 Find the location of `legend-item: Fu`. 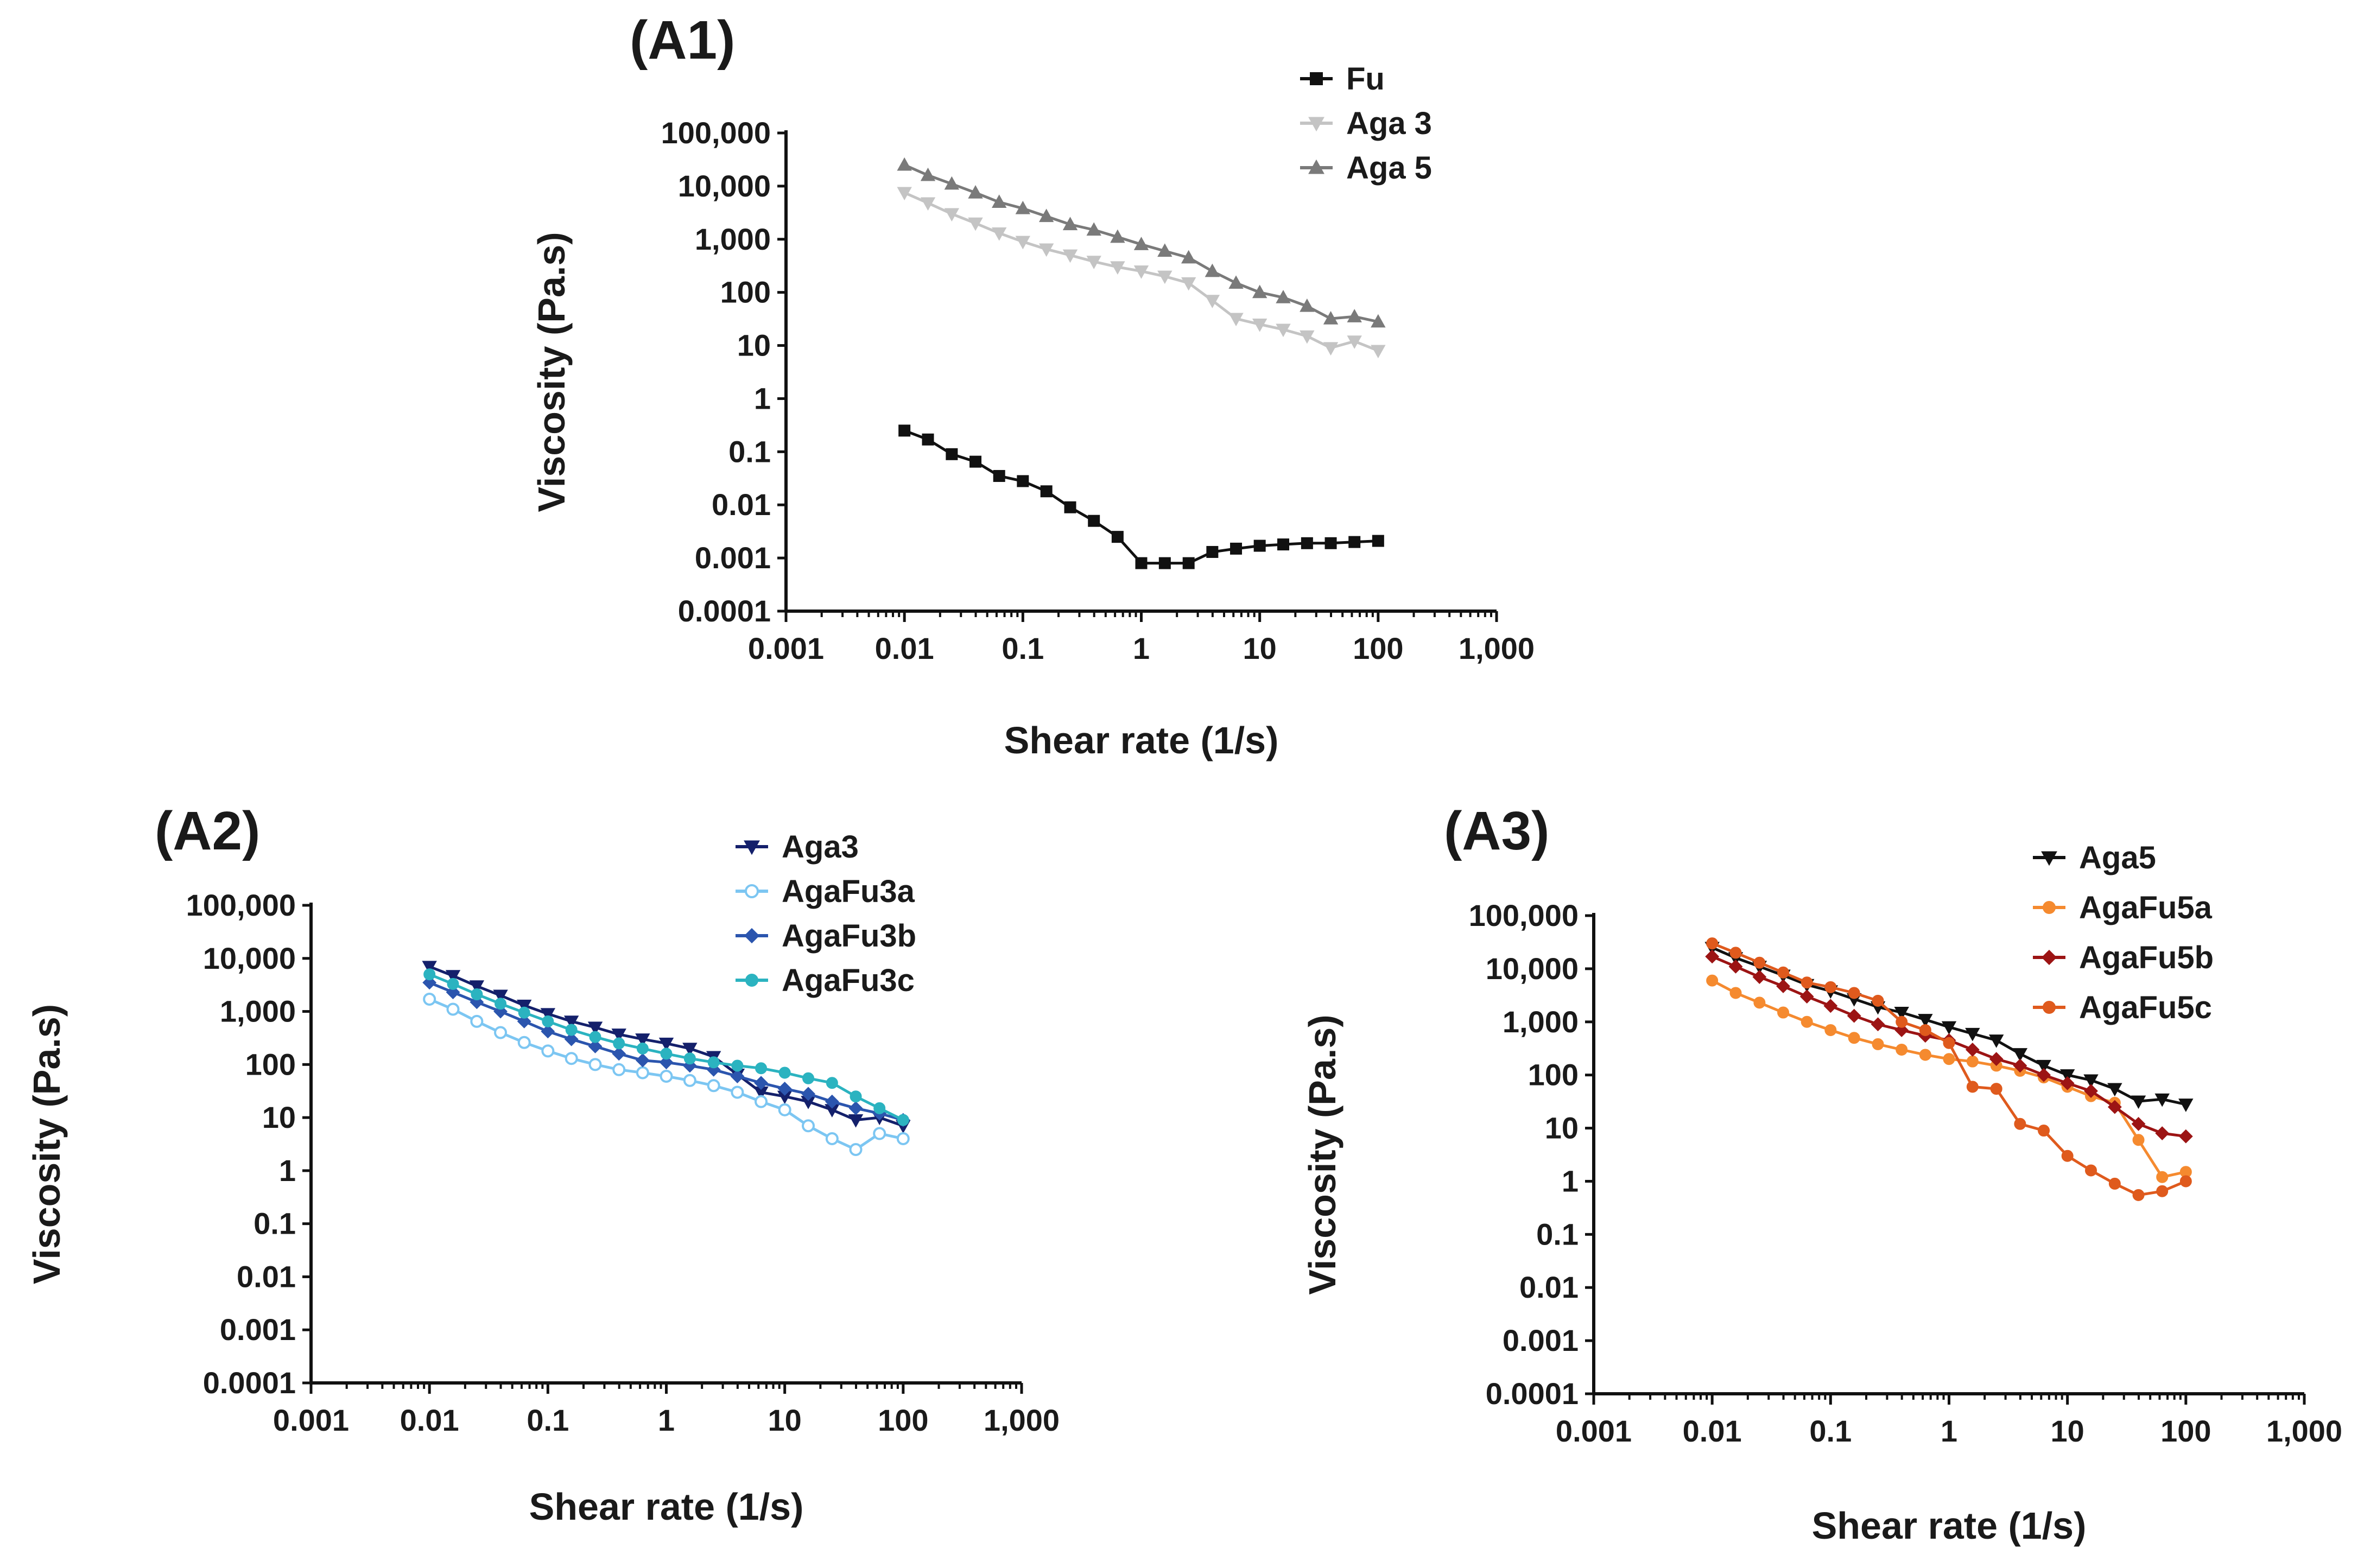

legend-item: Fu is located at coordinates (1342, 79).